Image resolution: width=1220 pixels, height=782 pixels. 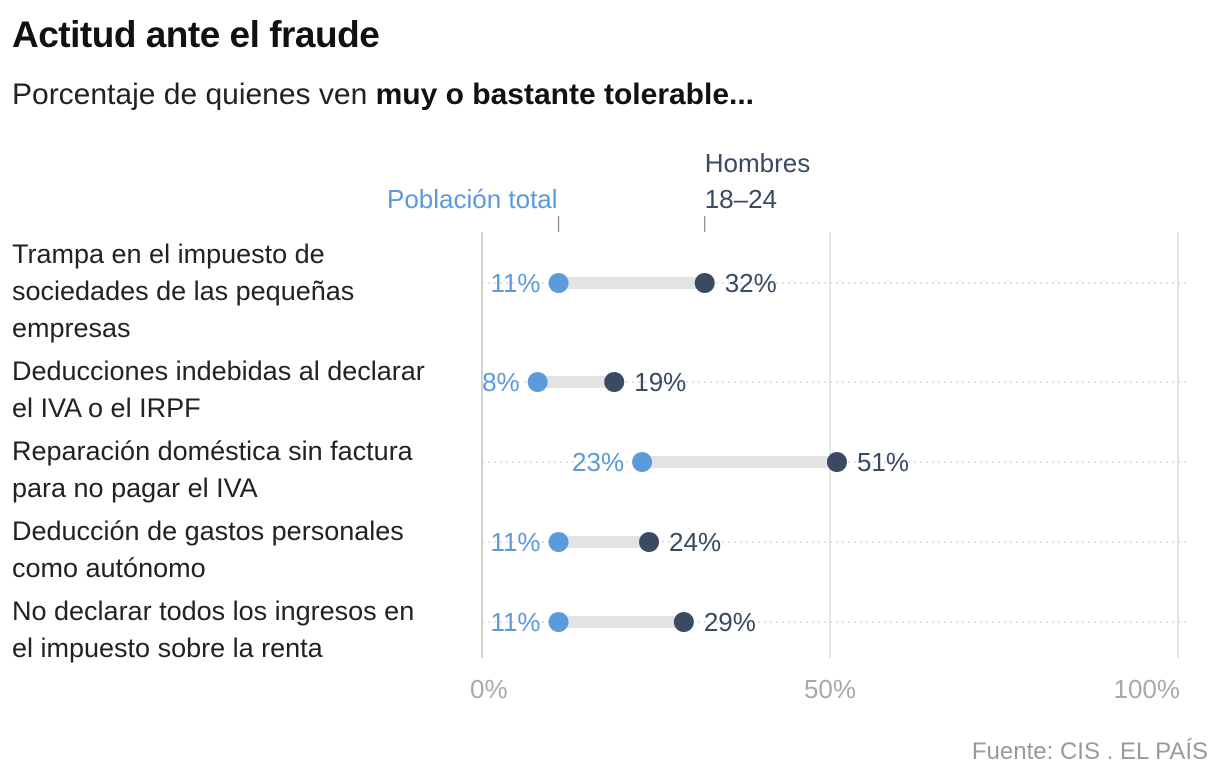 I want to click on category-label: para no pagar el IVA, so click(x=135, y=488).